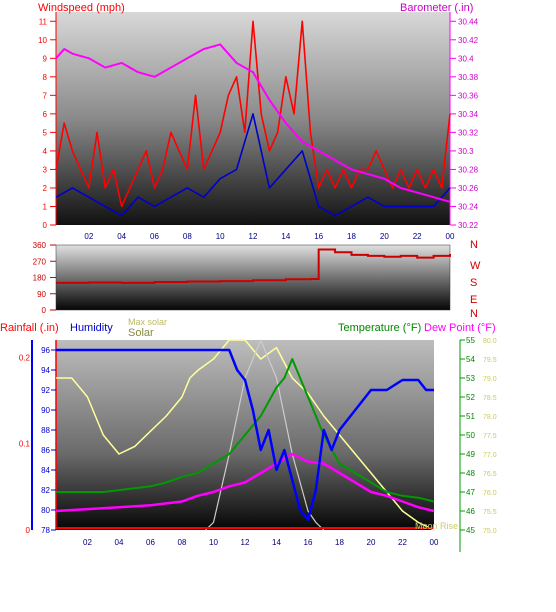 The image size is (556, 612). I want to click on solar-y-tick-label: 77.5, so click(490, 436).